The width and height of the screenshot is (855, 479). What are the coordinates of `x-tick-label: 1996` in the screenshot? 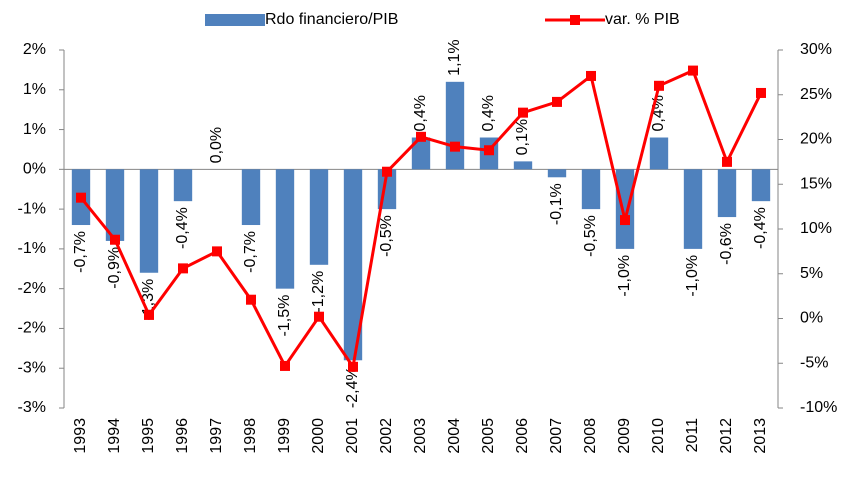 It's located at (182, 436).